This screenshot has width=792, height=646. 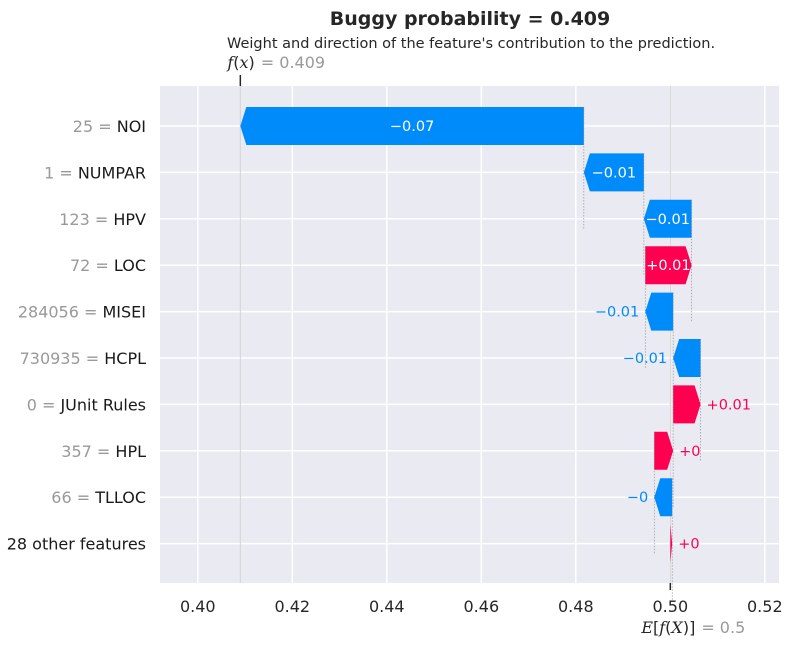 I want to click on y-tick-label: 284056 = MISEI, so click(x=82, y=312).